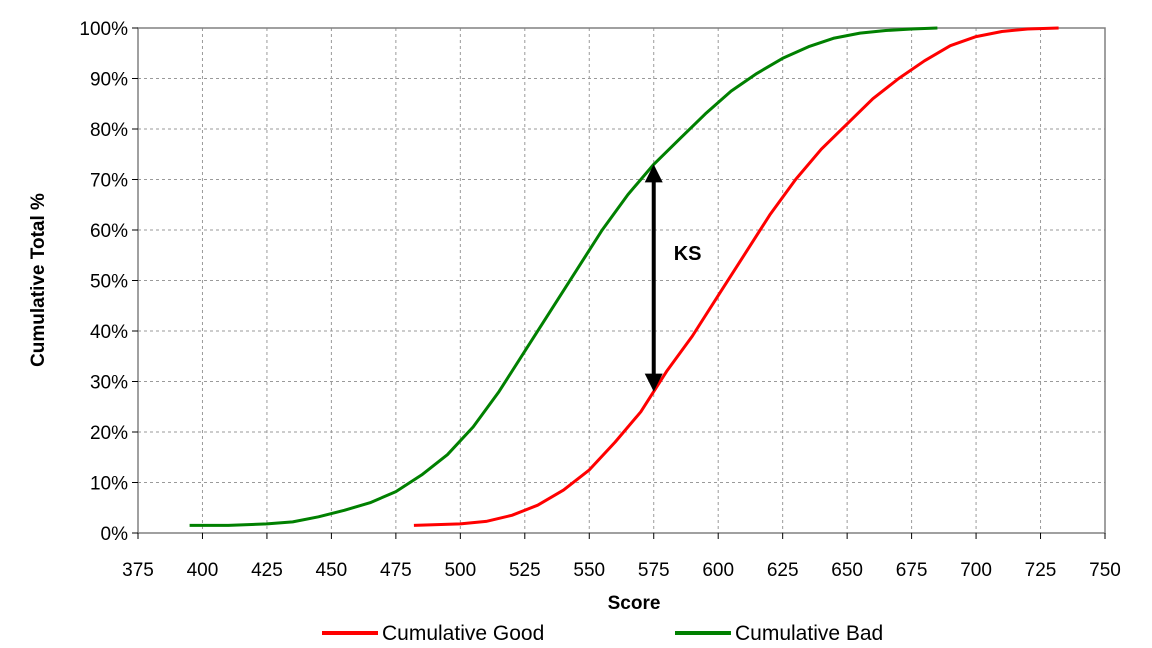 The width and height of the screenshot is (1152, 648). What do you see at coordinates (654, 570) in the screenshot?
I see `x-tick-label: 575` at bounding box center [654, 570].